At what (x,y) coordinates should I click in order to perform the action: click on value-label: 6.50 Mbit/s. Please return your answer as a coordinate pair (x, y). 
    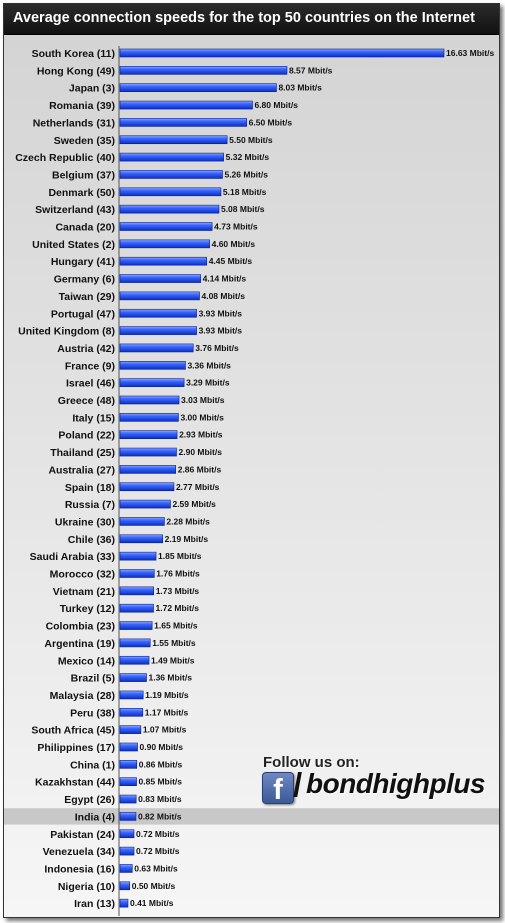
    Looking at the image, I should click on (271, 122).